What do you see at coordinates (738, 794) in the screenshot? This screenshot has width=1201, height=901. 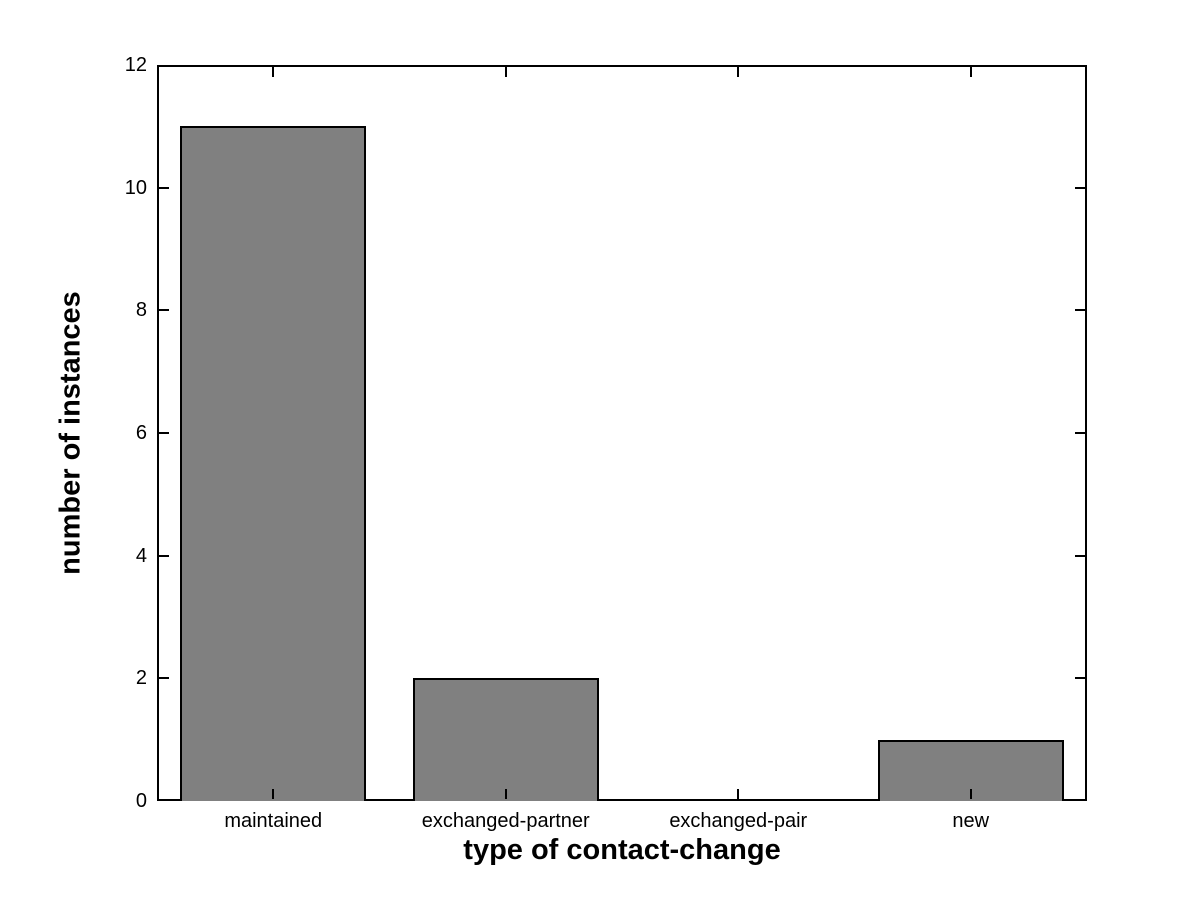 I see `x-tick-bottom-exchanged-pair` at bounding box center [738, 794].